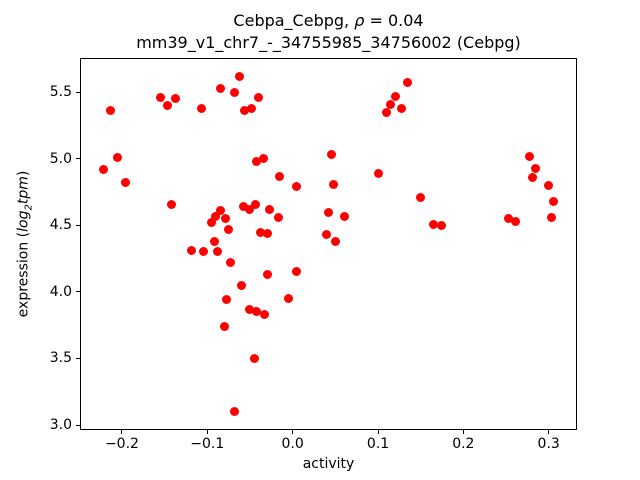  I want to click on x-tick-label: −0.2, so click(121, 444).